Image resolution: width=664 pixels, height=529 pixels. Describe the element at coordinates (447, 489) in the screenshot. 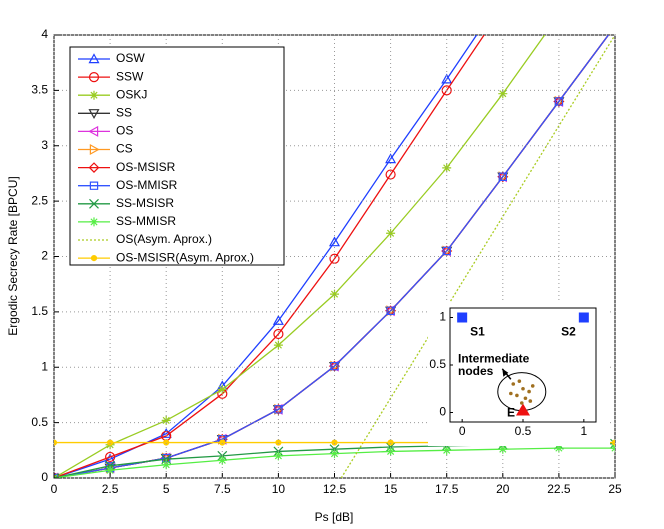

I see `x-tick-label: 17.5` at that location.